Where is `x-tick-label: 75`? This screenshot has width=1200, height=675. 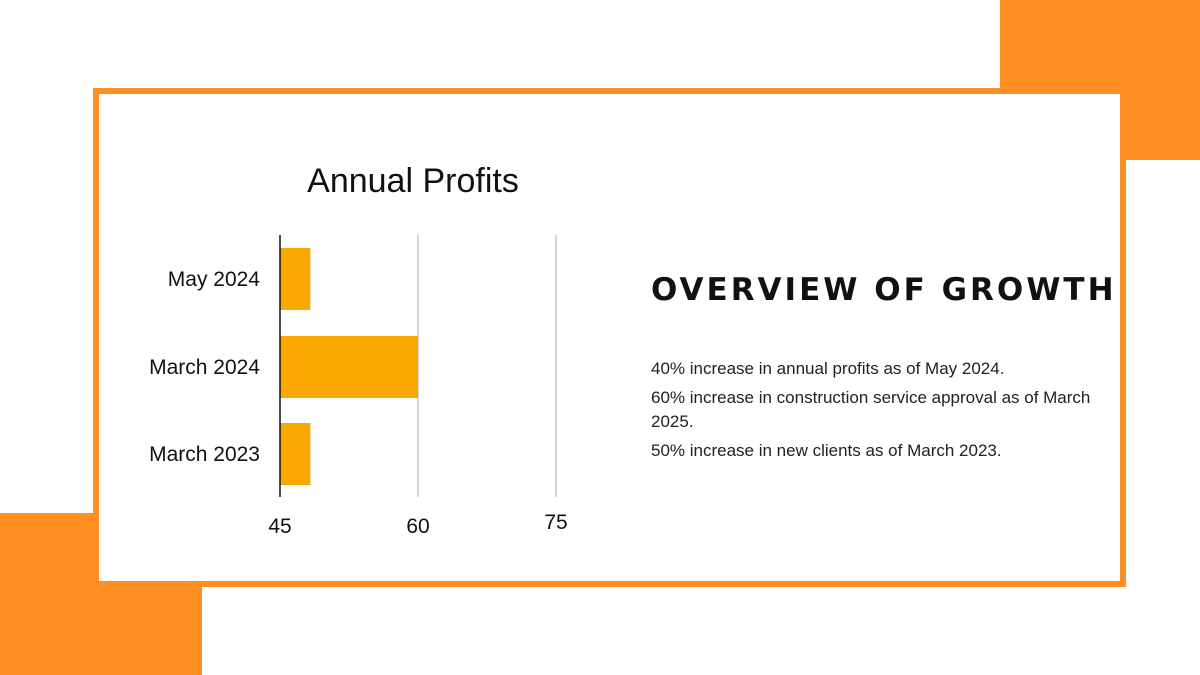
x-tick-label: 75 is located at coordinates (555, 522).